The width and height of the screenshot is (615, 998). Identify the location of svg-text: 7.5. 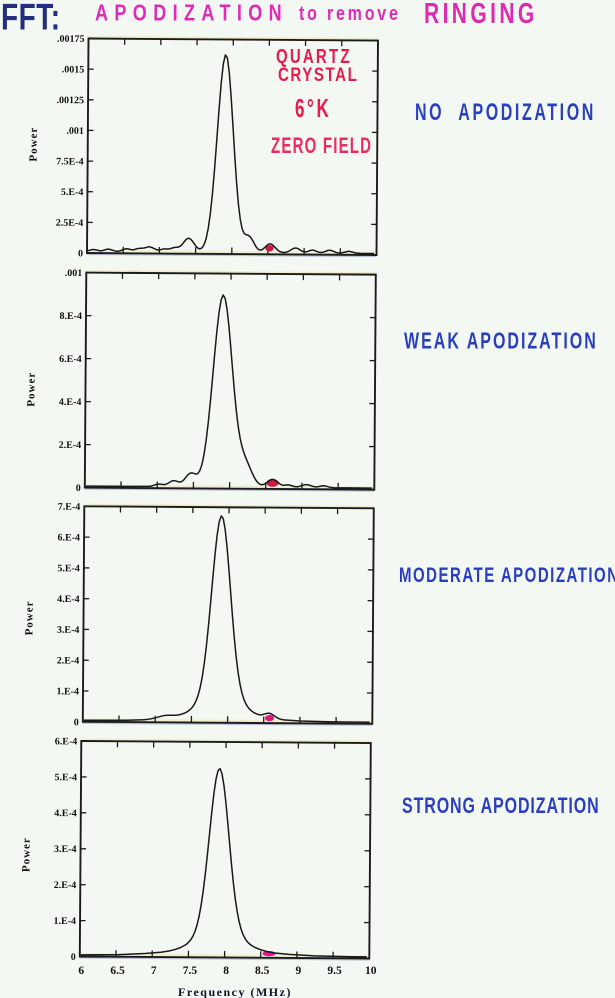
(190, 971).